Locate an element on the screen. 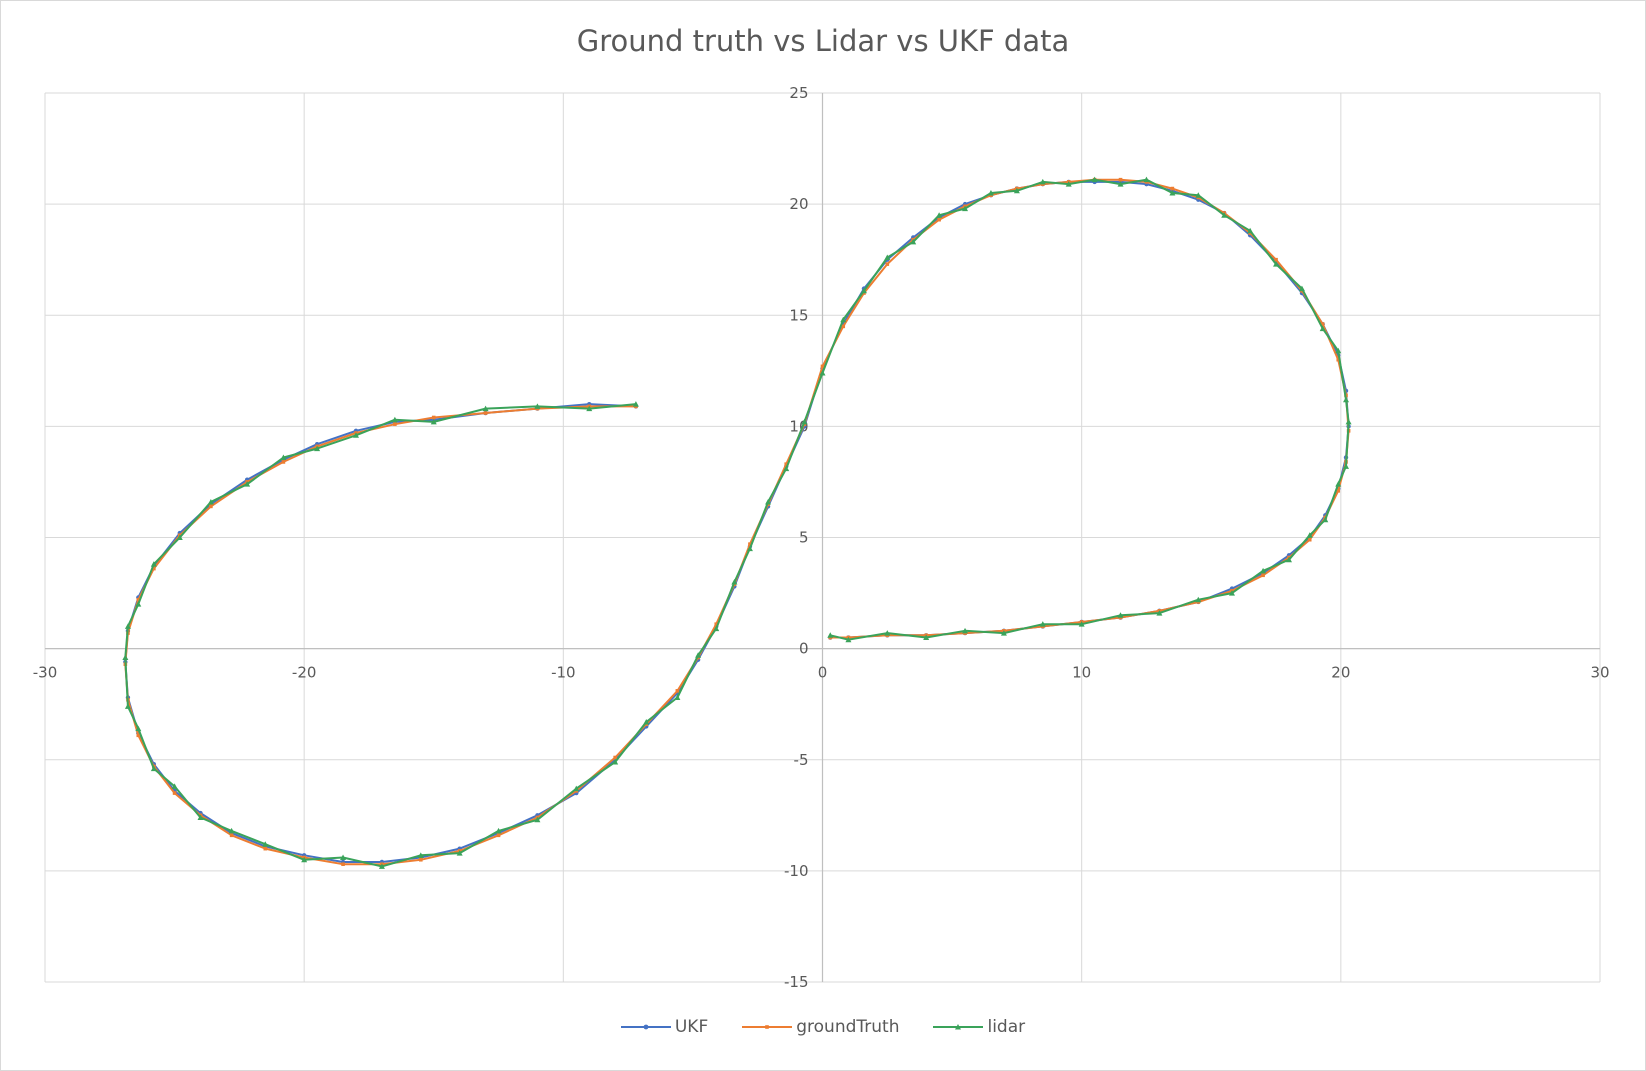 Image resolution: width=1646 pixels, height=1071 pixels. x-tick-label: 10 is located at coordinates (1081, 673).